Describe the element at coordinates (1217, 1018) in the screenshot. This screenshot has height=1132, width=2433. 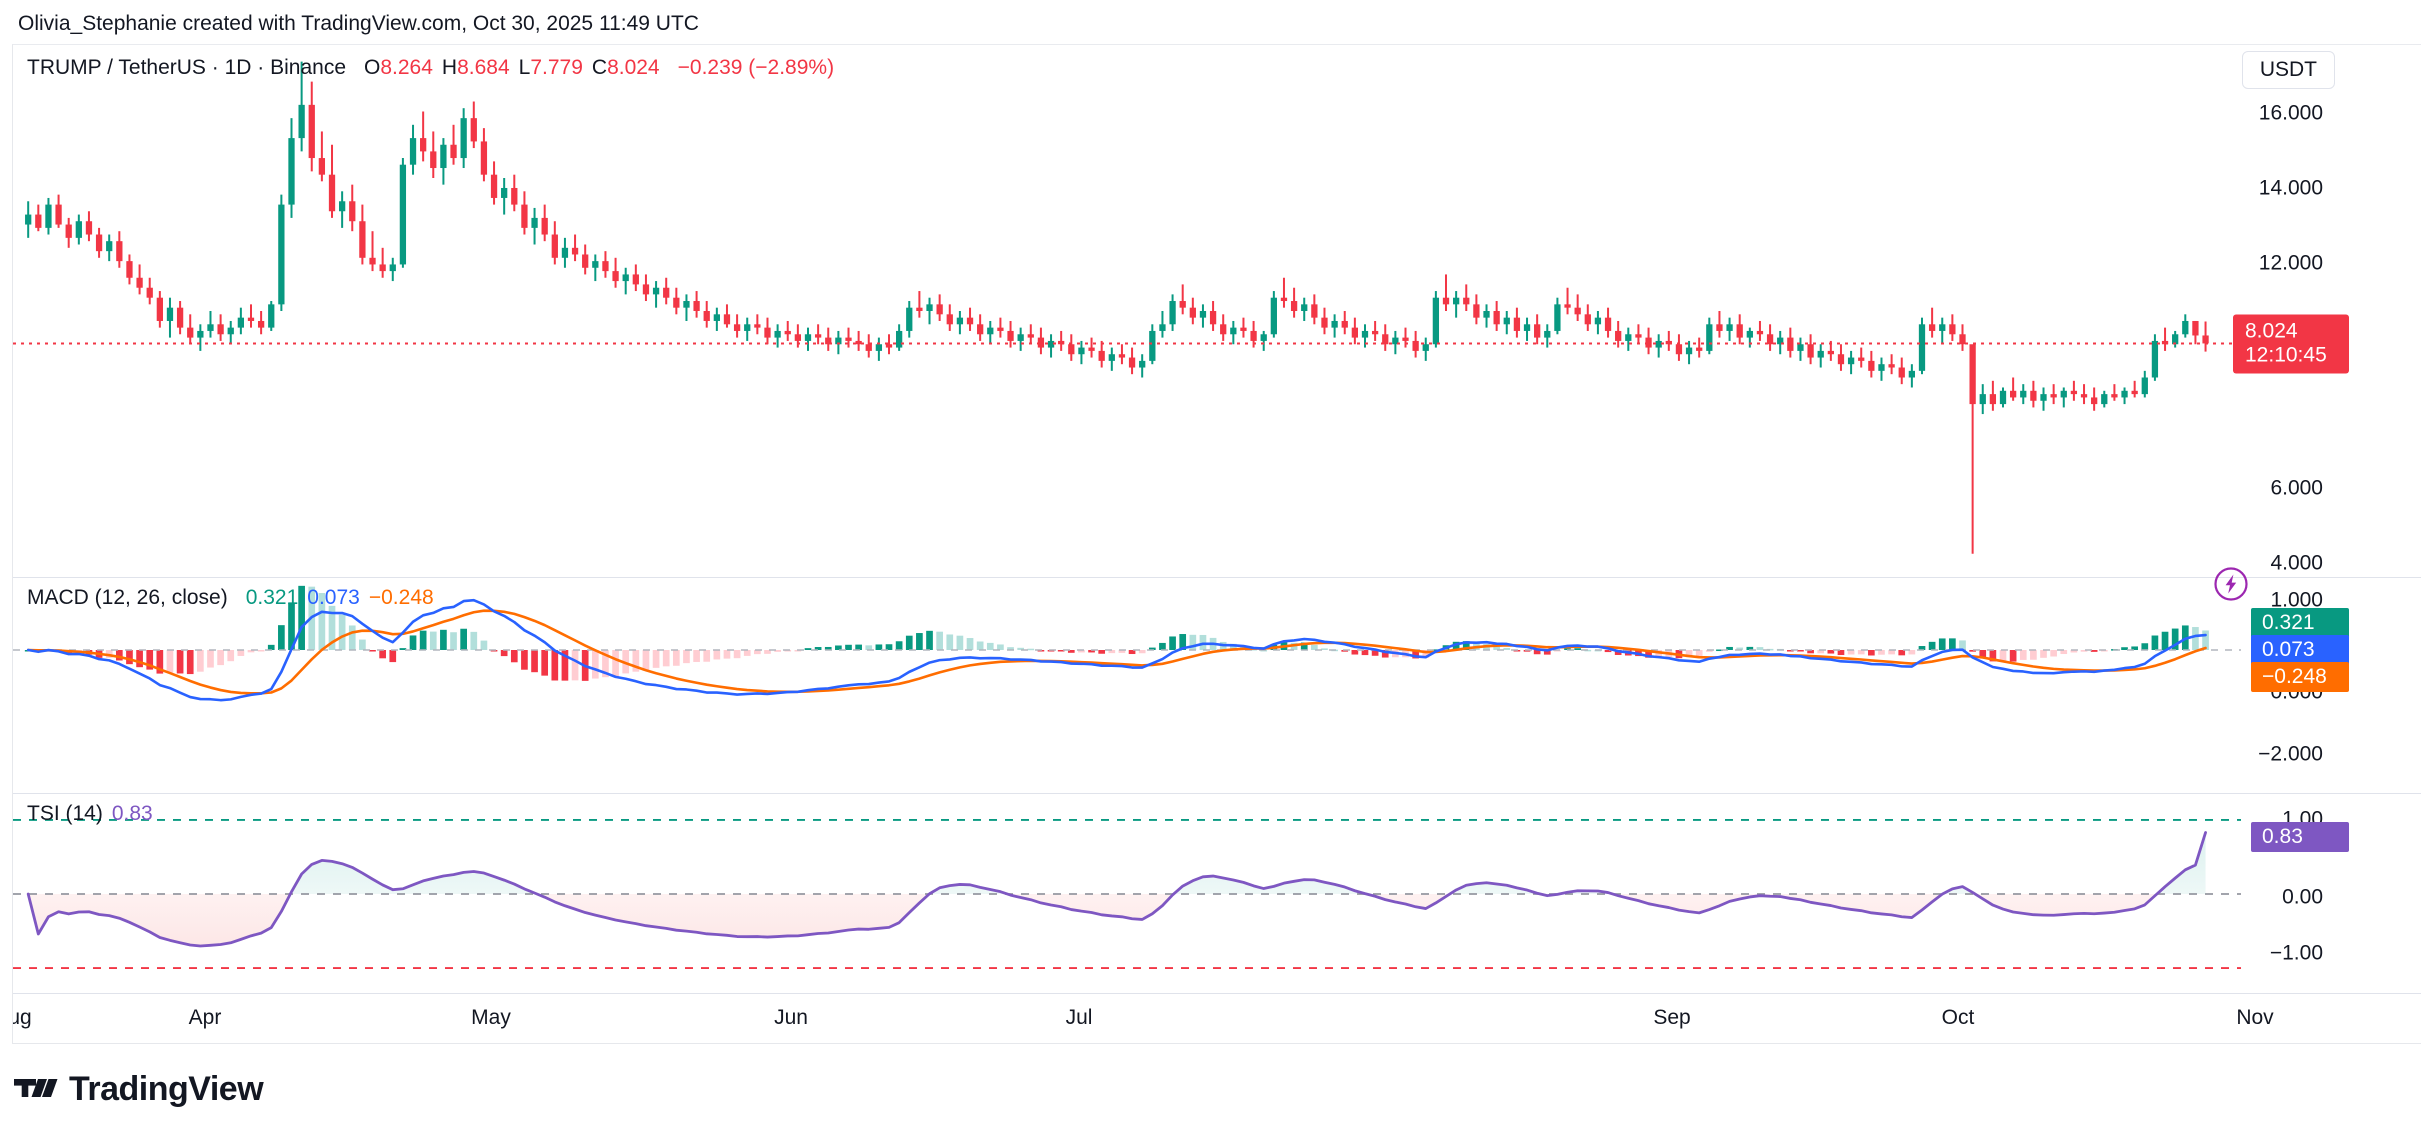
I see `time-axis: Apr May Jun Jul Aug Sep Oct Nov` at that location.